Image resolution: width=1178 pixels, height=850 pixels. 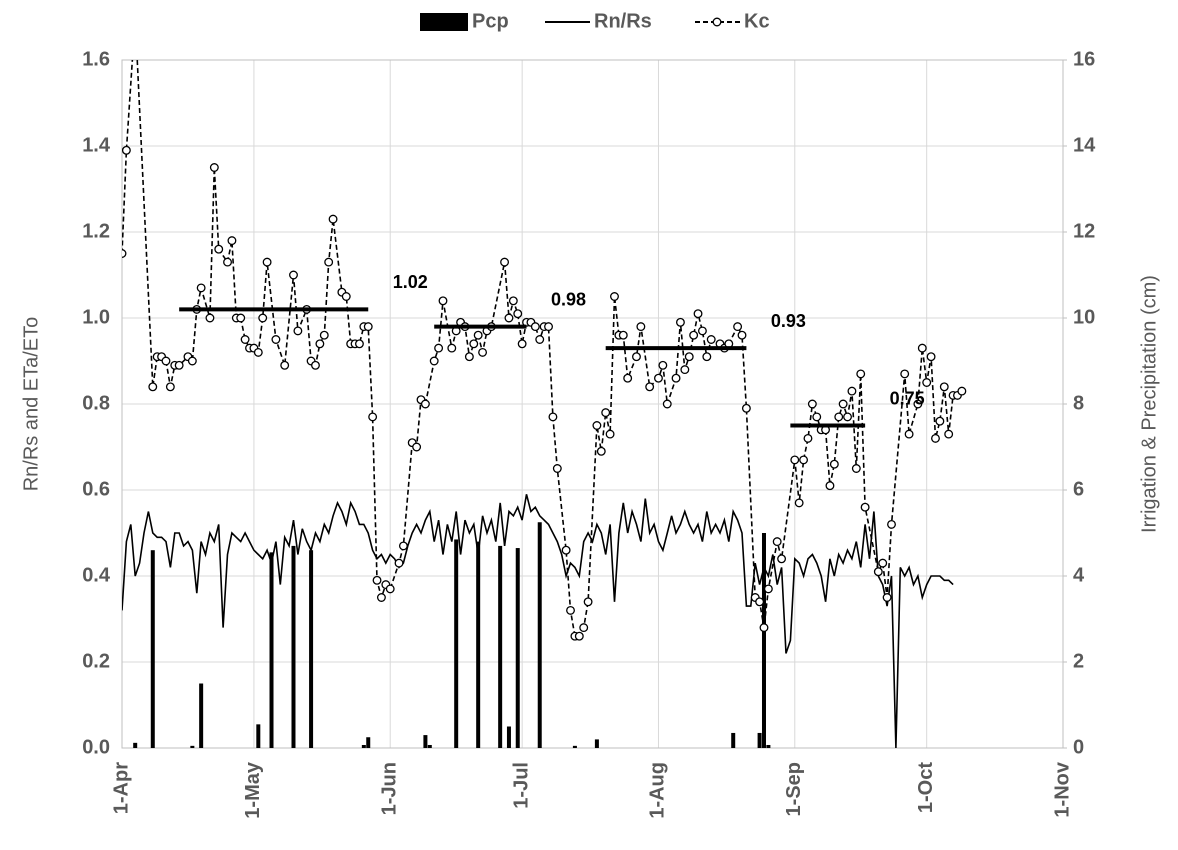 What do you see at coordinates (96, 489) in the screenshot?
I see `y-tick-label: 0.6` at bounding box center [96, 489].